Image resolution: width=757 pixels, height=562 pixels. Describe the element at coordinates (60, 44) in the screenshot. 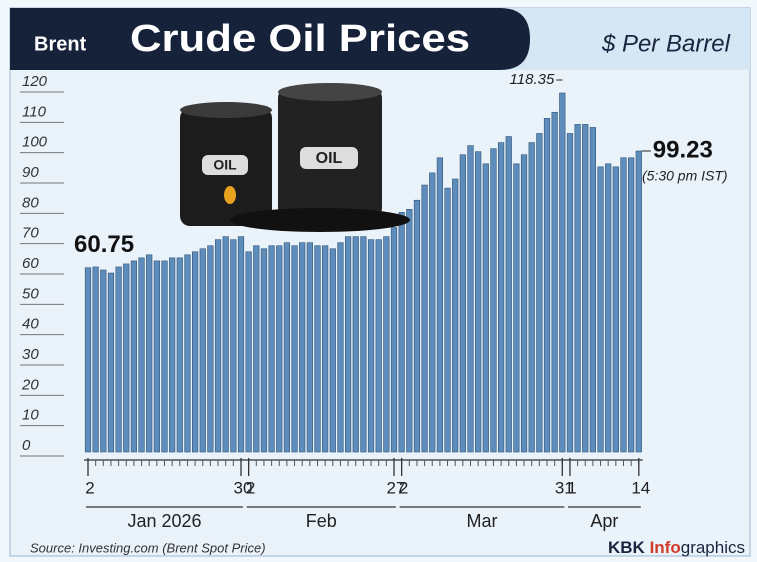

I see `title-prefix: Brent` at that location.